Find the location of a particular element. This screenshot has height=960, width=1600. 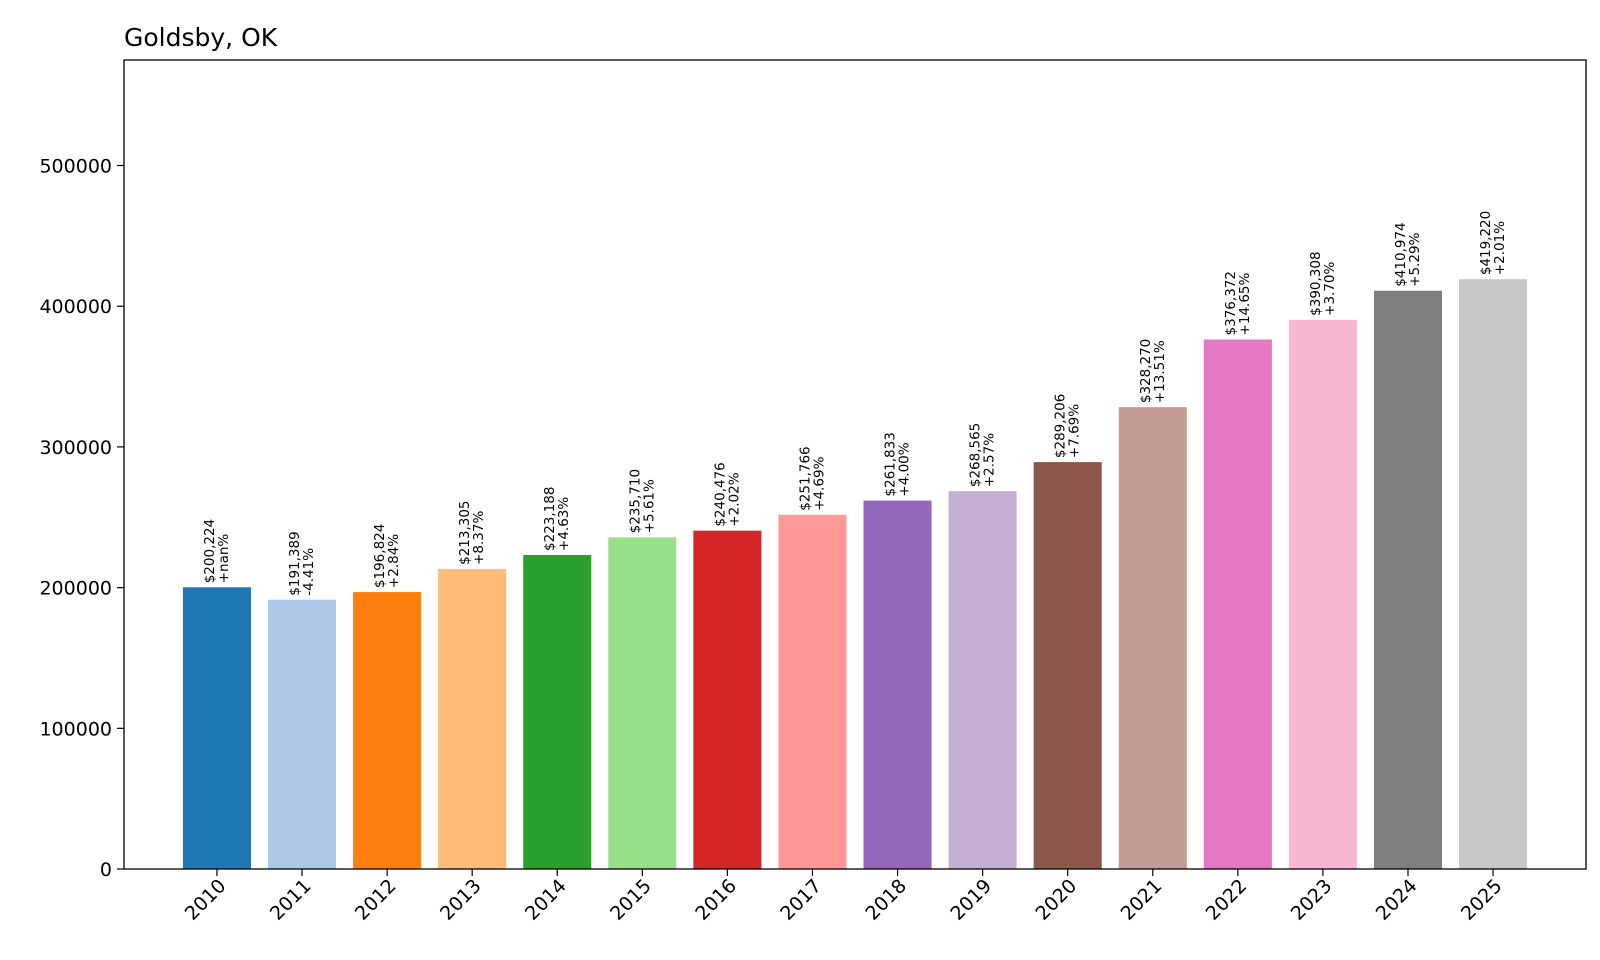

y-tick-label: 0 is located at coordinates (106, 870).